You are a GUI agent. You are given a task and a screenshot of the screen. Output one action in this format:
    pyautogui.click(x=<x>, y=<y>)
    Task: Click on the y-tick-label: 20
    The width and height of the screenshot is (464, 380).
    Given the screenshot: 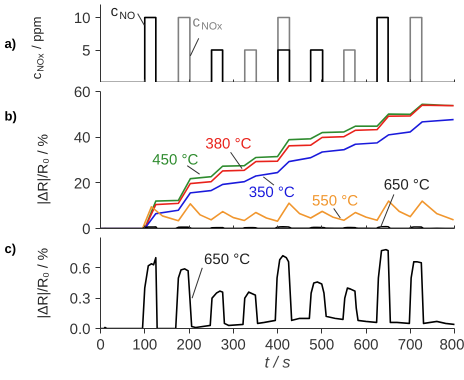 What is the action you would take?
    pyautogui.click(x=82, y=183)
    